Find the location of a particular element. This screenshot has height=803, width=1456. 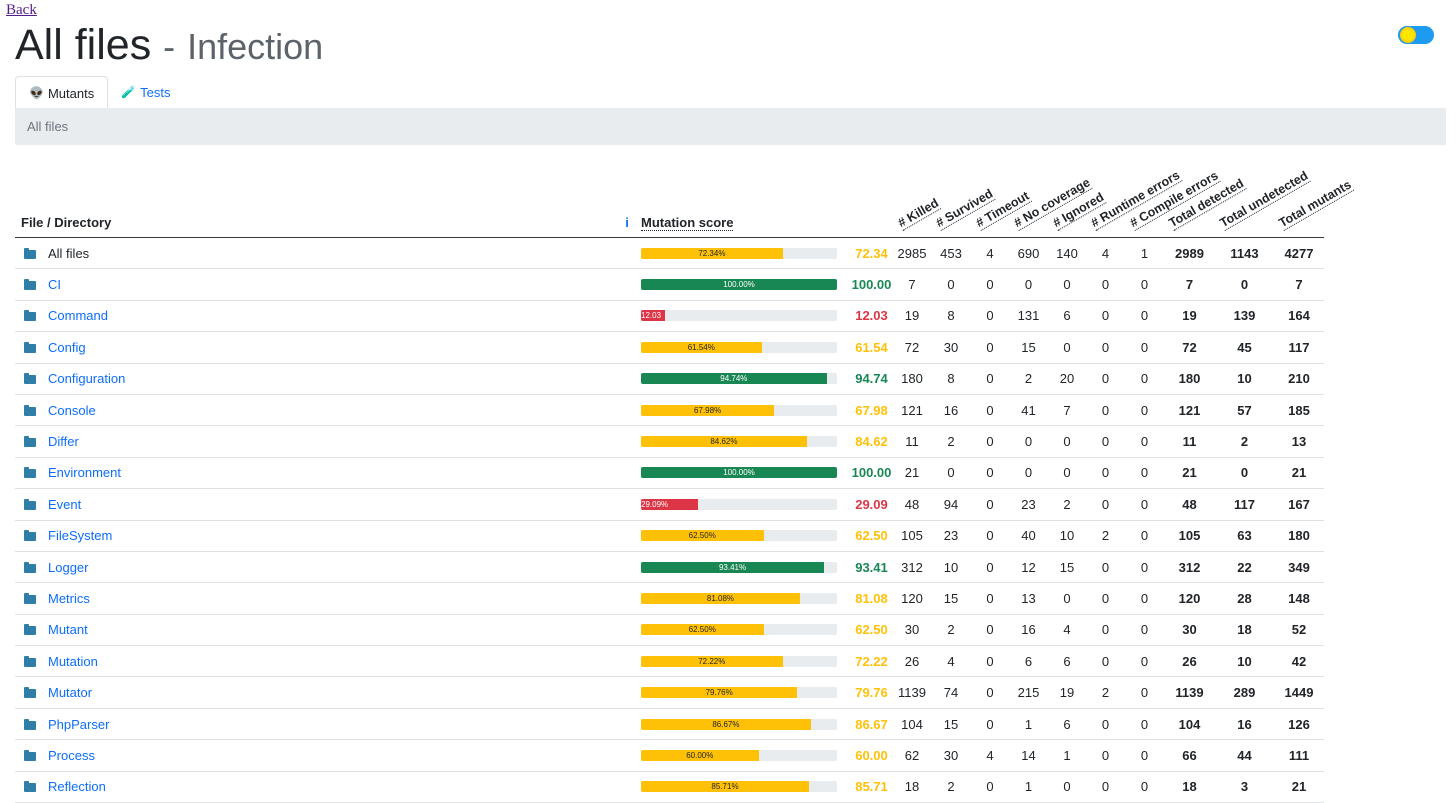

table-row: Environment 100.00% 100.00 21 0 0 0 0 0 0 21 0 21 is located at coordinates (669, 473).